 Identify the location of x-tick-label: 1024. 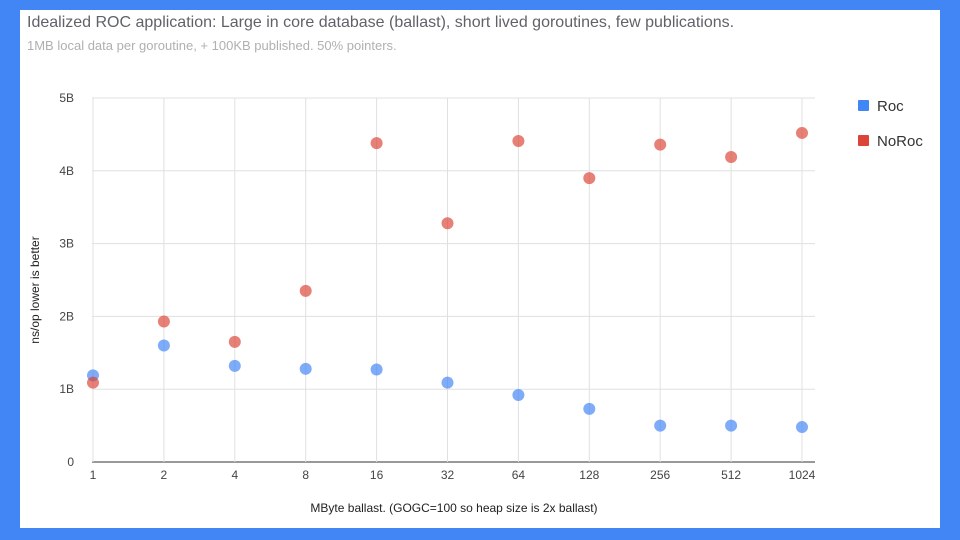
(802, 475).